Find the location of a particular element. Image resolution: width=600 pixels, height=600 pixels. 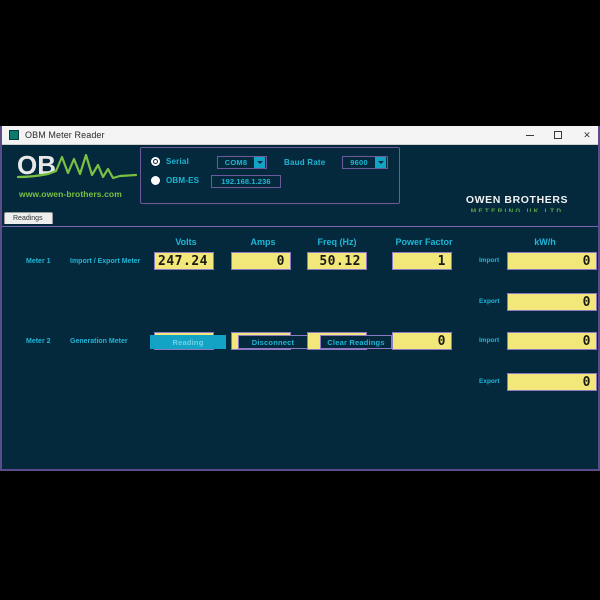

meter-2-import-label: Import is located at coordinates (489, 340).